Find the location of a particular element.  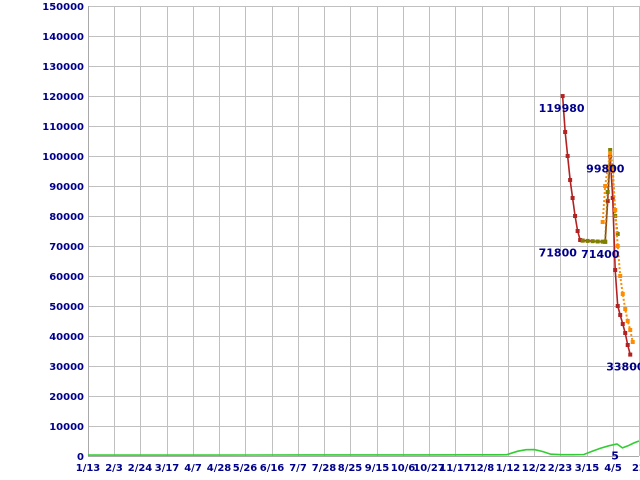

x-tick-label: 6/16 is located at coordinates (272, 468).